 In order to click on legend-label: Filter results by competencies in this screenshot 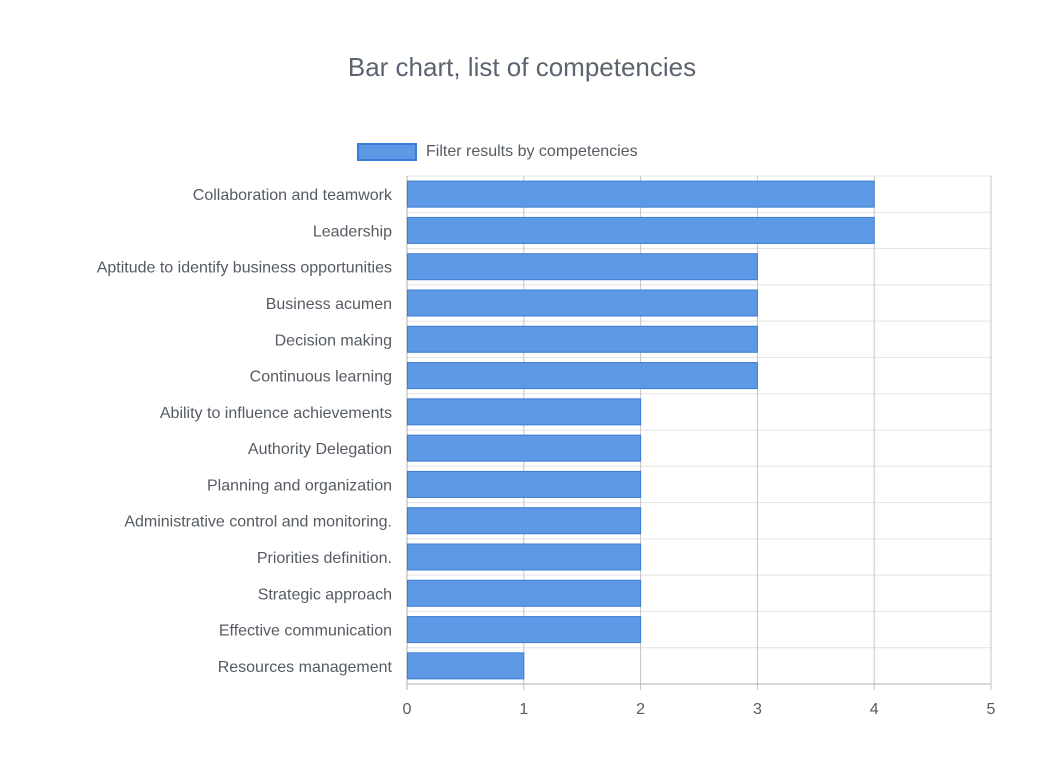, I will do `click(532, 151)`.